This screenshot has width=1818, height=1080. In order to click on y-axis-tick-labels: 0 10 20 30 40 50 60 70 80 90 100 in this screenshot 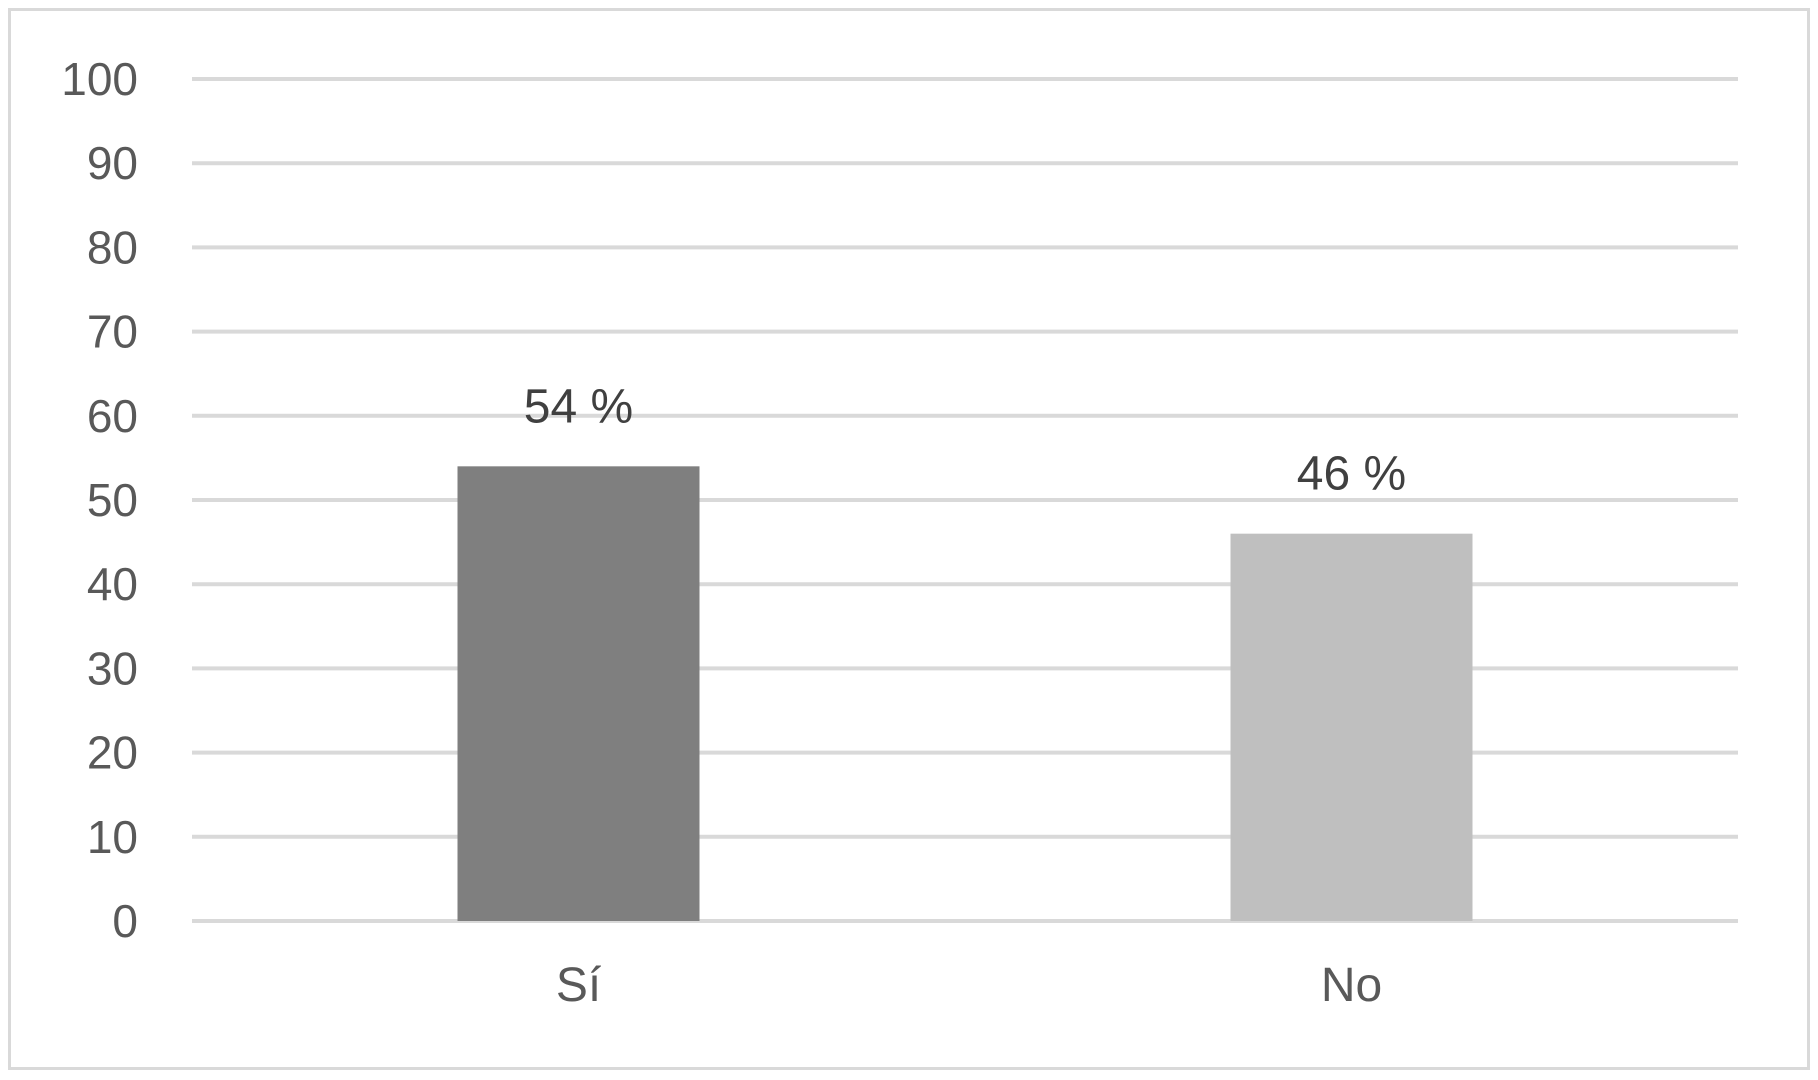, I will do `click(99, 500)`.